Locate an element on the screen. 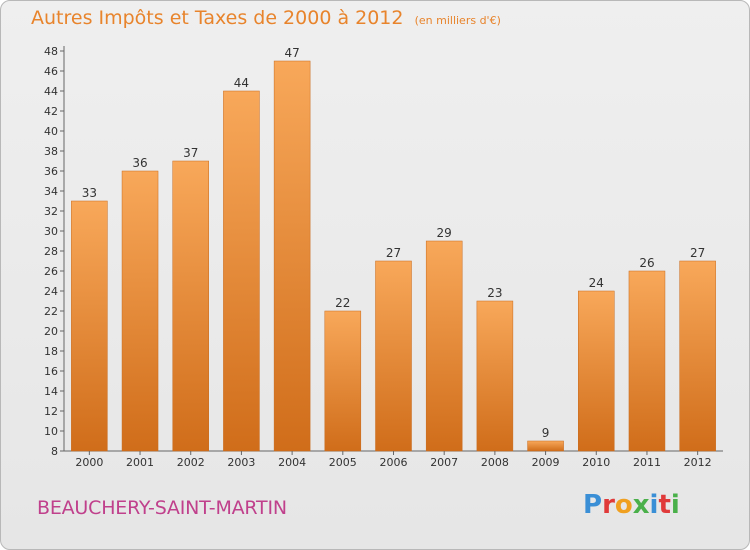  x-tick-label: 2008 is located at coordinates (495, 462).